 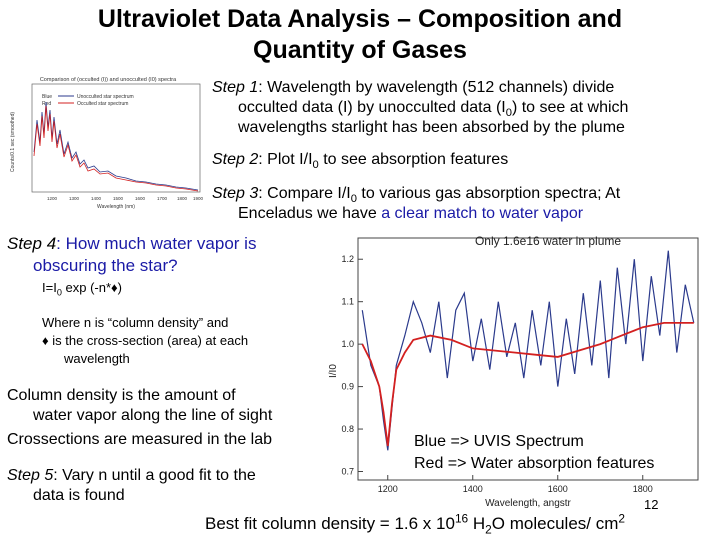 What do you see at coordinates (488, 529) in the screenshot?
I see `best-fit-subscript: 2` at bounding box center [488, 529].